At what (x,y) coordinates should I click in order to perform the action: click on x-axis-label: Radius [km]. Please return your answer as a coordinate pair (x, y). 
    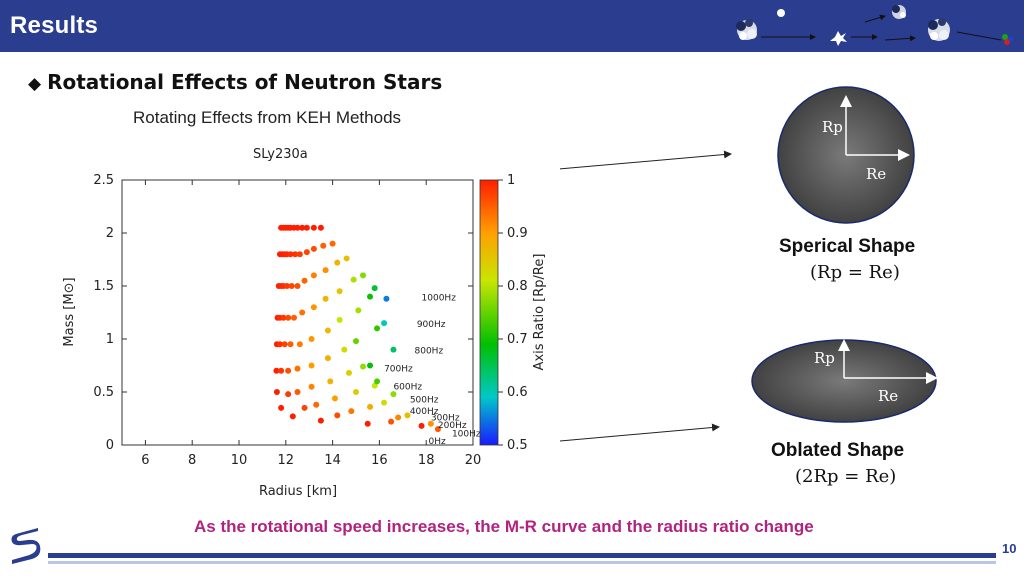
    Looking at the image, I should click on (298, 491).